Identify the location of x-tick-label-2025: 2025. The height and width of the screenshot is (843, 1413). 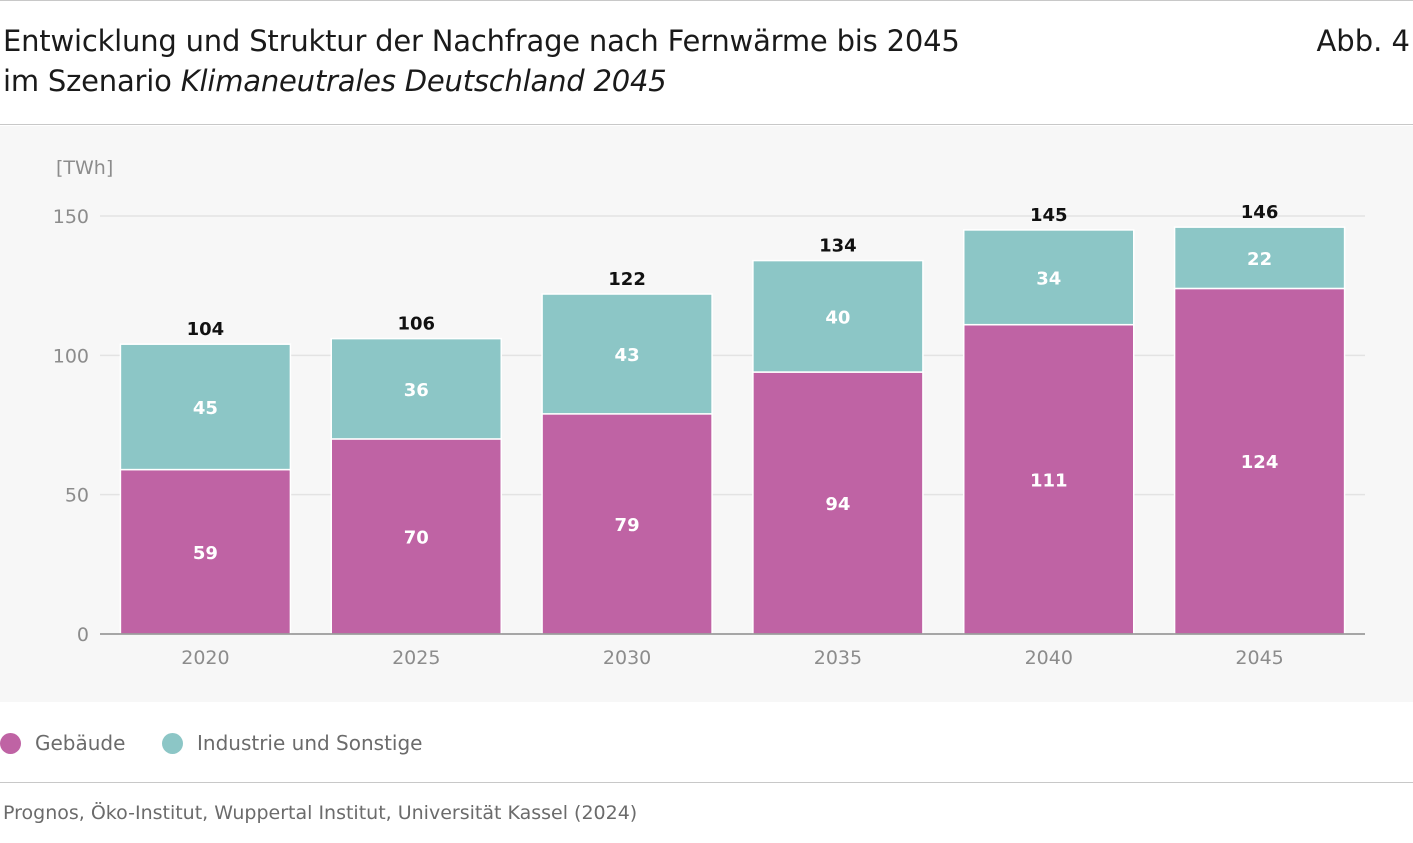
(416, 658).